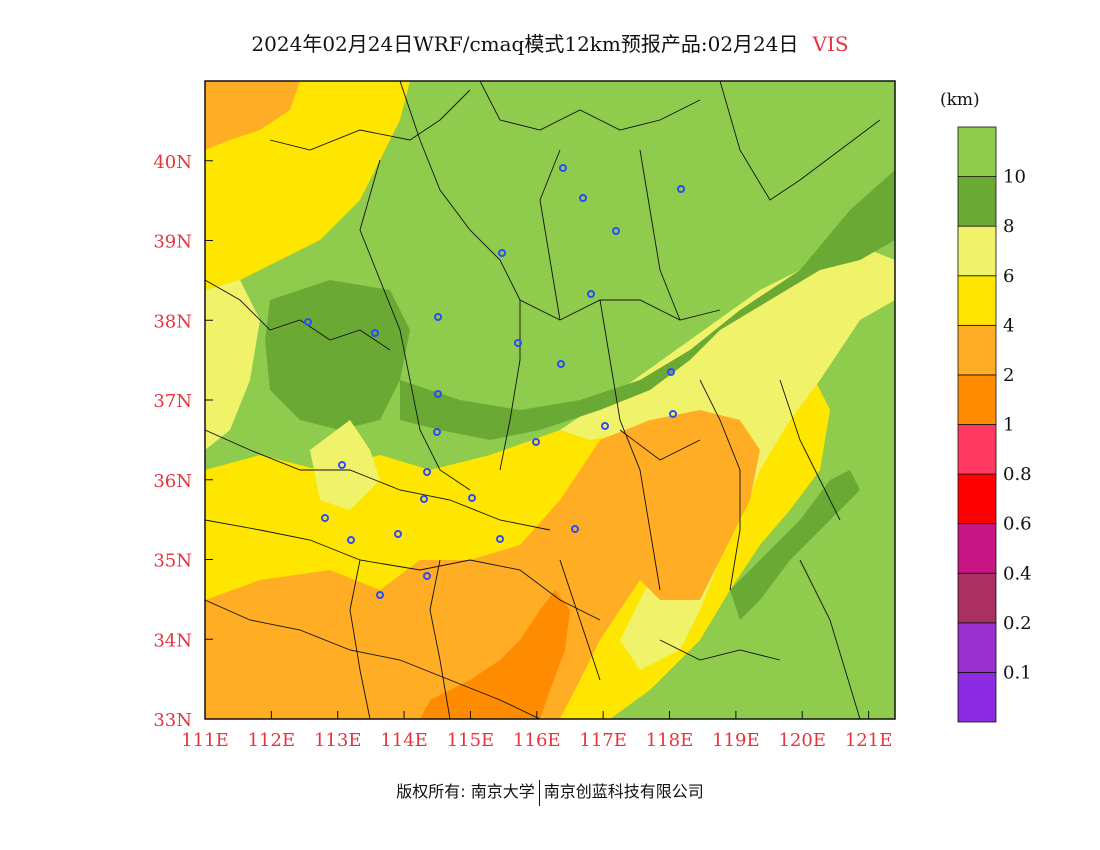  I want to click on colorbar-label: 6, so click(1008, 276).